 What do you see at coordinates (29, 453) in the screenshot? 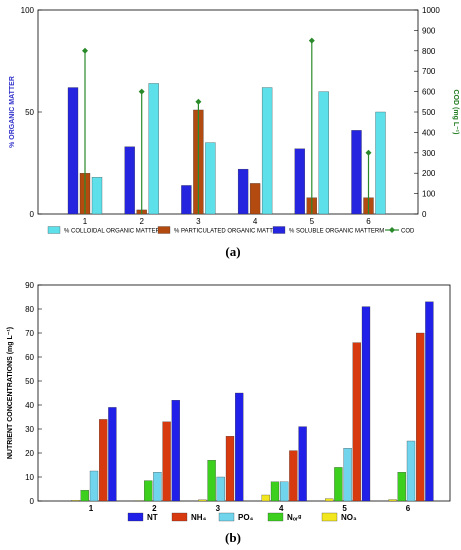
I see `chart-b-y-tick-label: 20` at bounding box center [29, 453].